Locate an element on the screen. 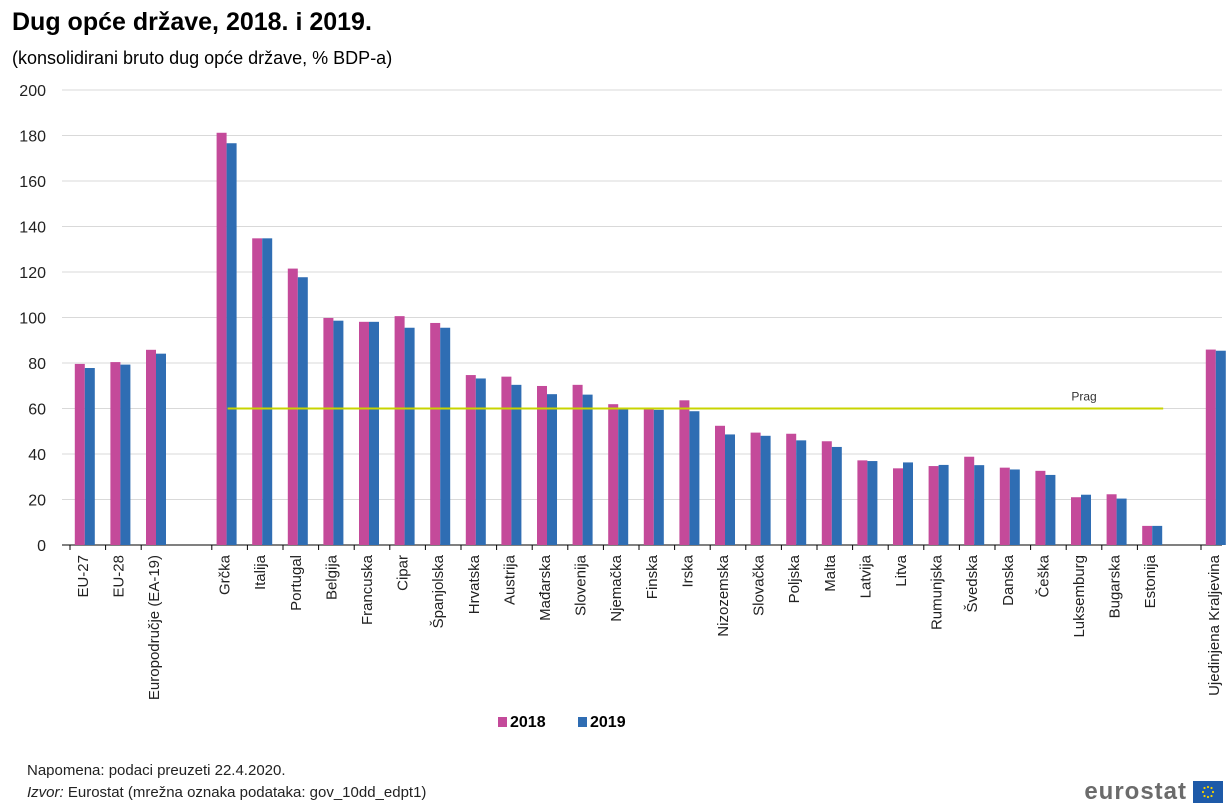  x-tick-label: Finska is located at coordinates (652, 576).